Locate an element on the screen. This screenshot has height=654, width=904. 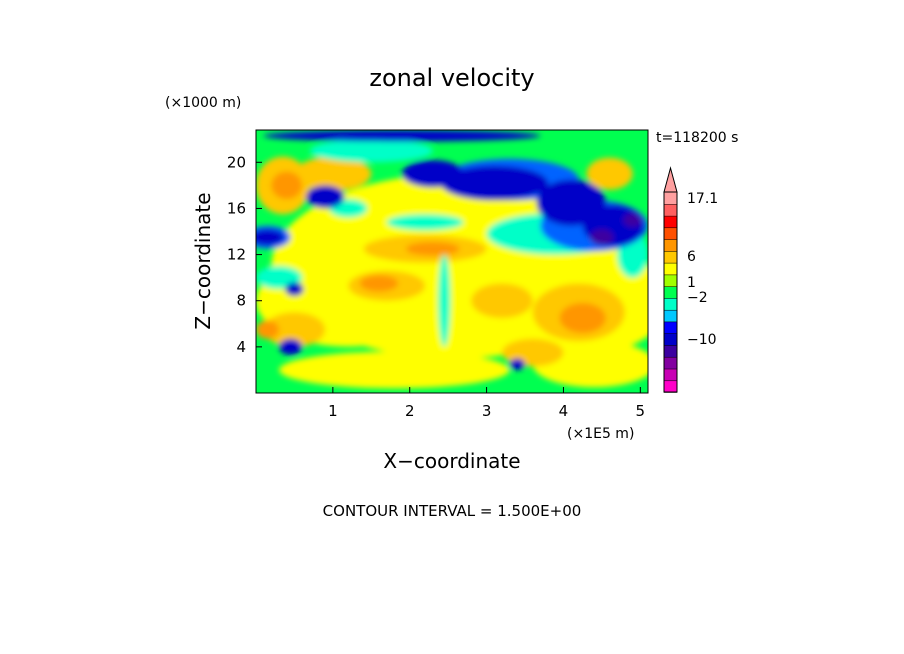
colorbar-label: −2 is located at coordinates (697, 298).